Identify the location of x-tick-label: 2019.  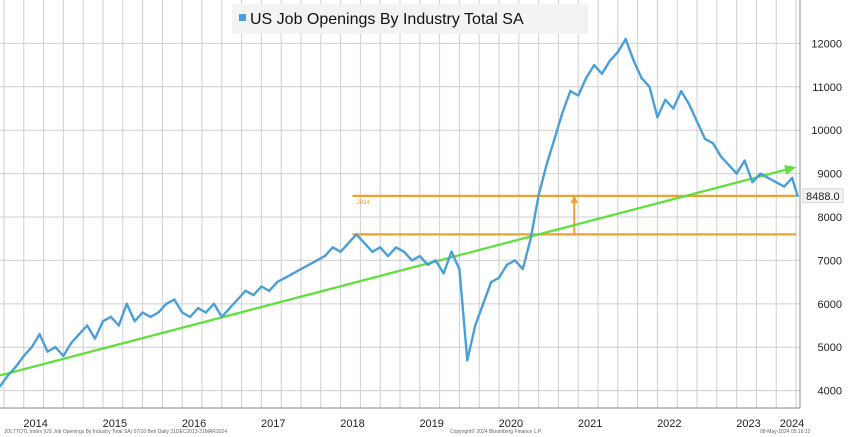
(431, 424).